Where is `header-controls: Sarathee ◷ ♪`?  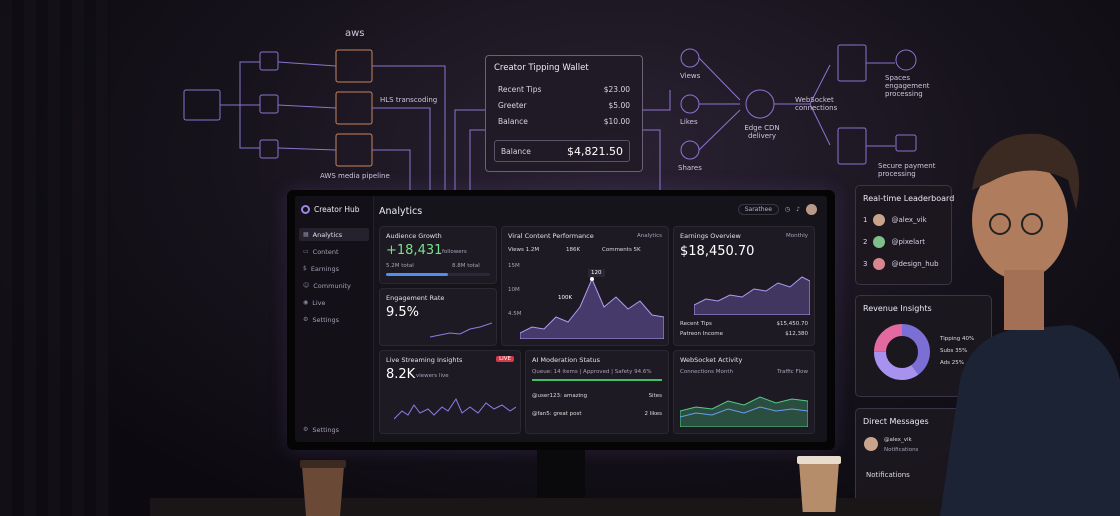
header-controls: Sarathee ◷ ♪ is located at coordinates (777, 209).